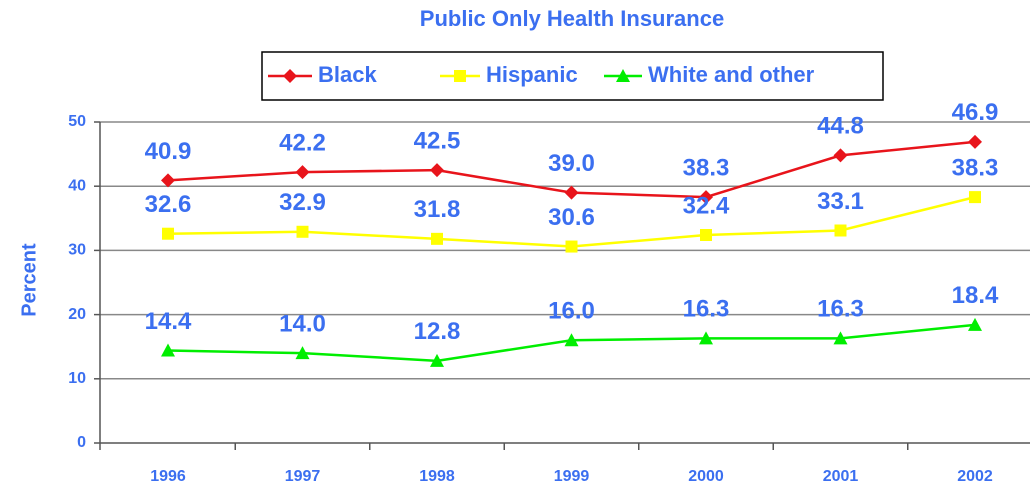  Describe the element at coordinates (168, 476) in the screenshot. I see `x-tick-label: 1996` at that location.